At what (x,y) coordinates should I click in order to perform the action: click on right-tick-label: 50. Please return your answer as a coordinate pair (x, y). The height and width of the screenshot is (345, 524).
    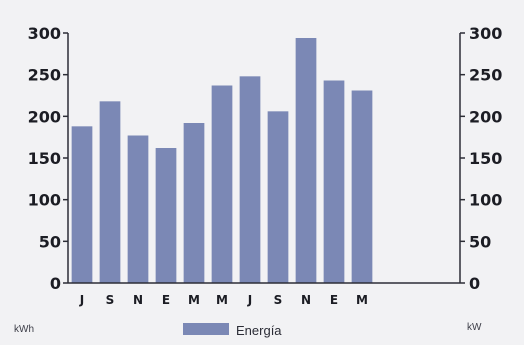
    Looking at the image, I should click on (480, 241).